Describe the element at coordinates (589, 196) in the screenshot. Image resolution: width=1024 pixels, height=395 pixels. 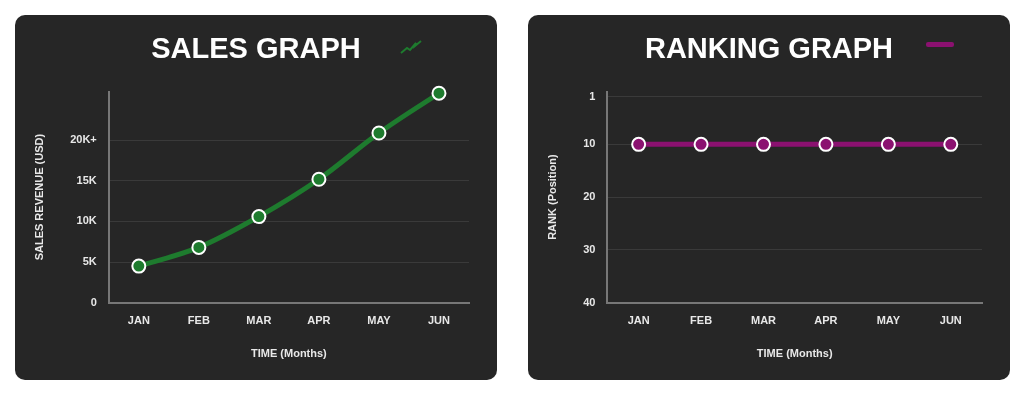
I see `y-tick-label: 20` at that location.